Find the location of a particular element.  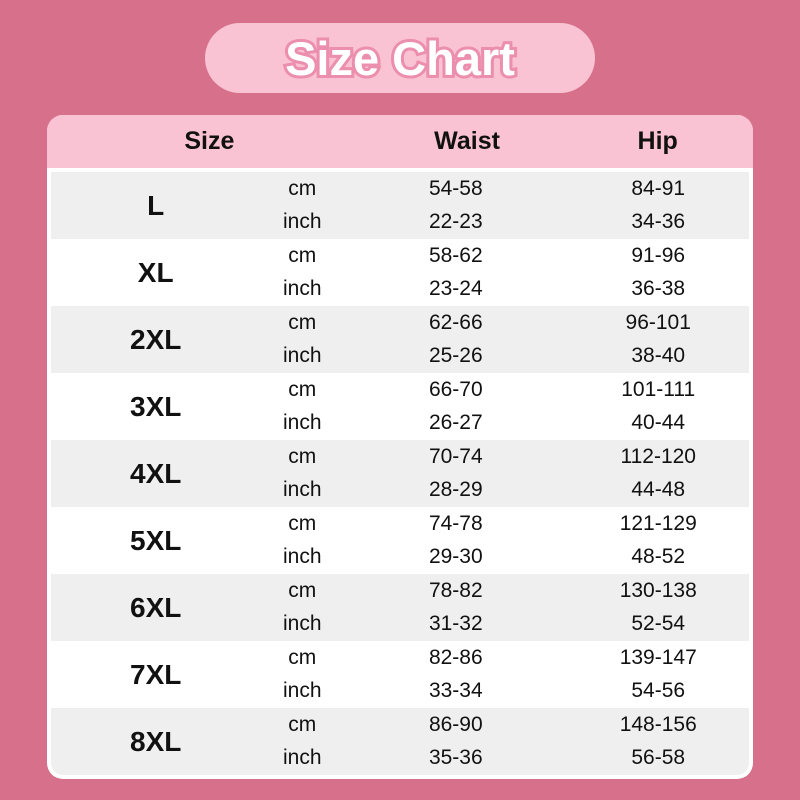

size-label: XL is located at coordinates (155, 272).